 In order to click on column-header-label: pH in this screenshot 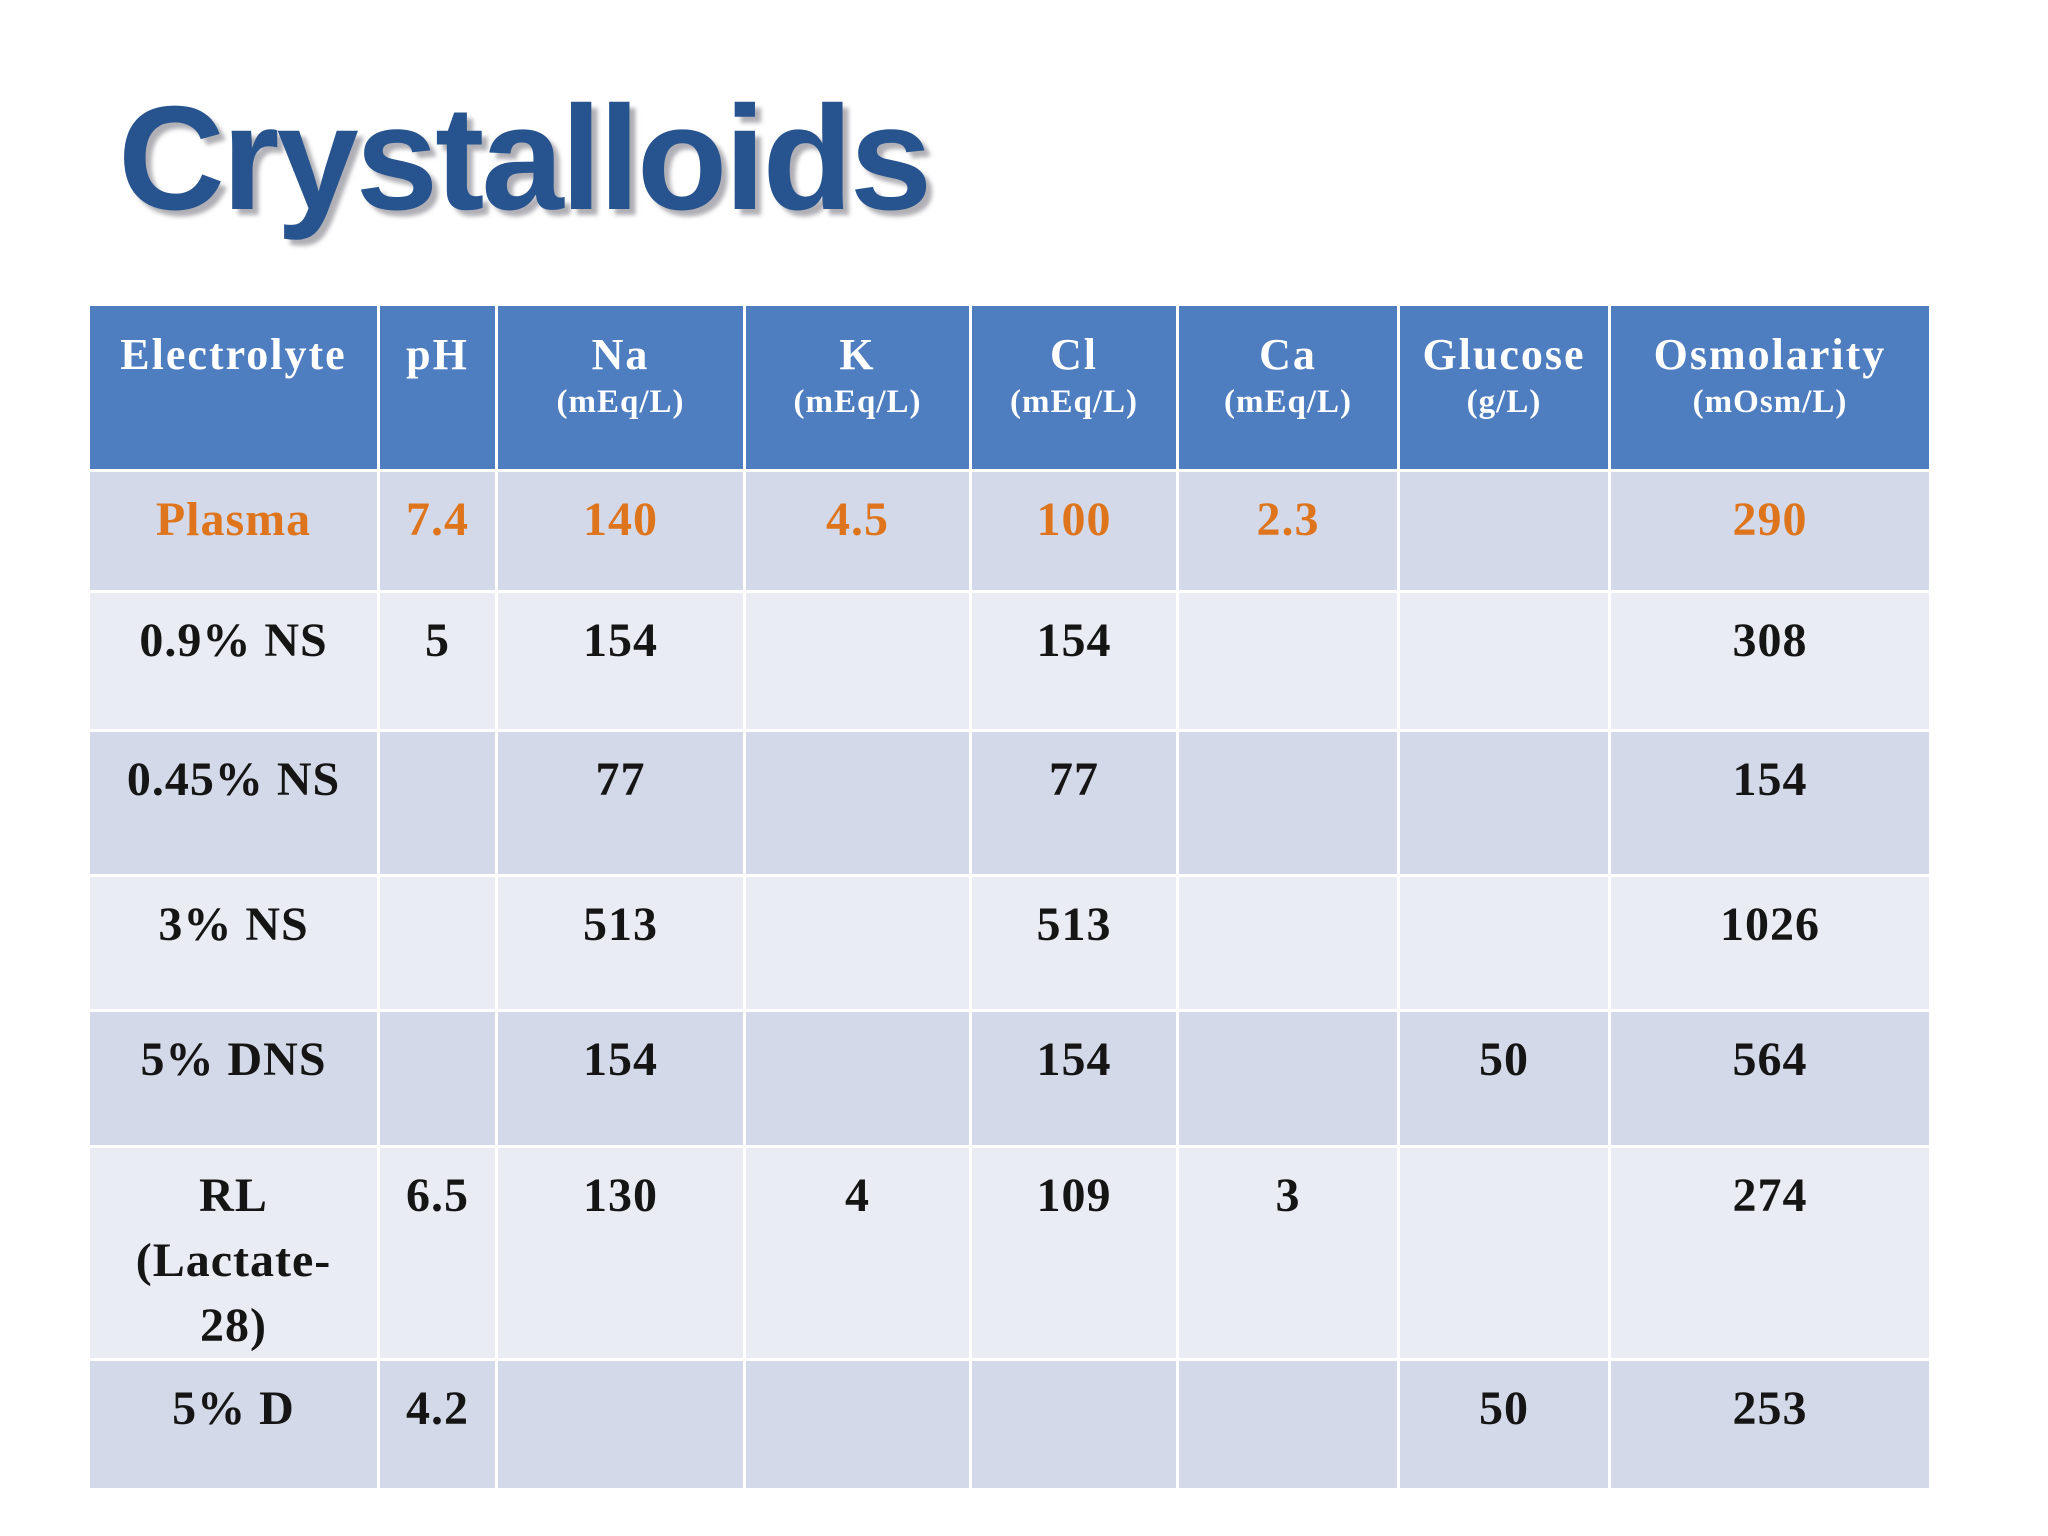, I will do `click(437, 354)`.